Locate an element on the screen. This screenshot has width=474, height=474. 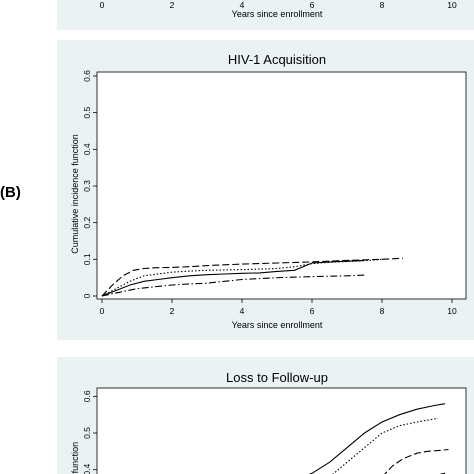
panel-top-background is located at coordinates (265, 15).